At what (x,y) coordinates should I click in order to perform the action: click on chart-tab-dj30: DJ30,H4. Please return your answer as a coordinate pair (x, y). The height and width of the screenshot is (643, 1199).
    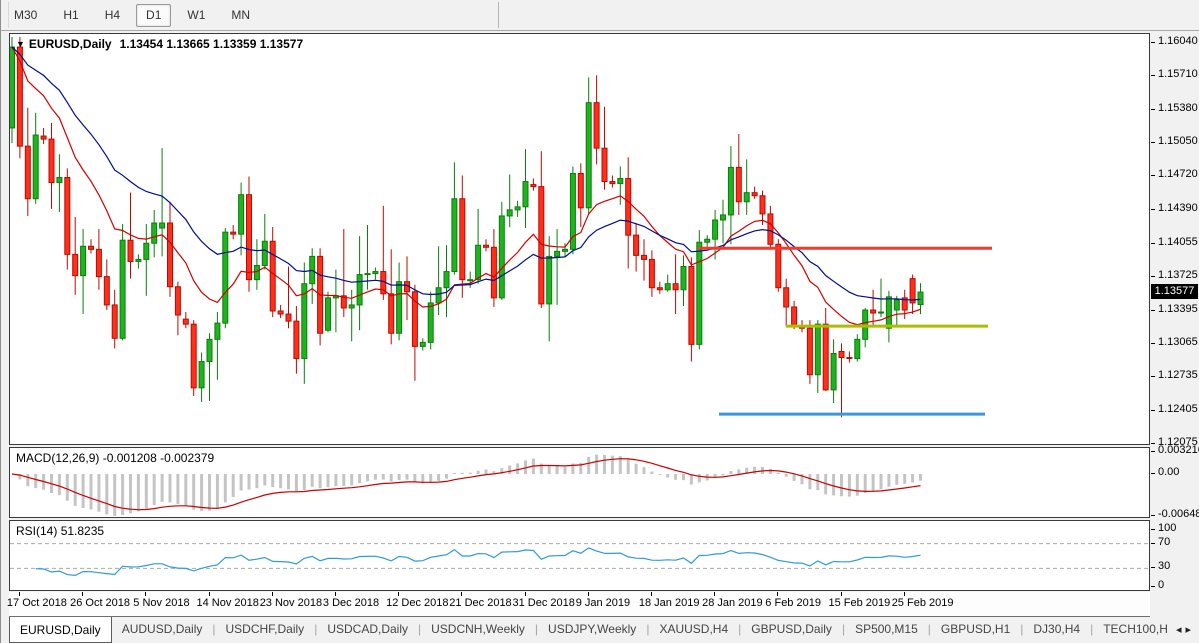
    Looking at the image, I should click on (1057, 629).